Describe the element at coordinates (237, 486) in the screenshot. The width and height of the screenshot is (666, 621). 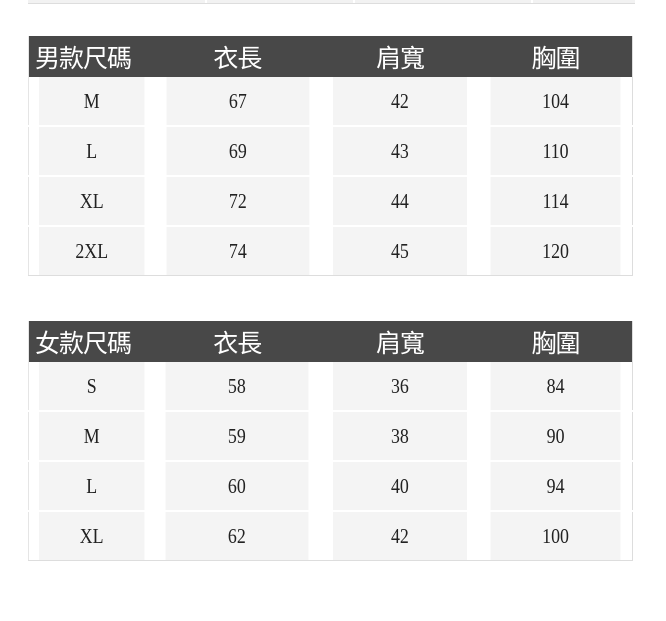
I see `table-cell: 60` at that location.